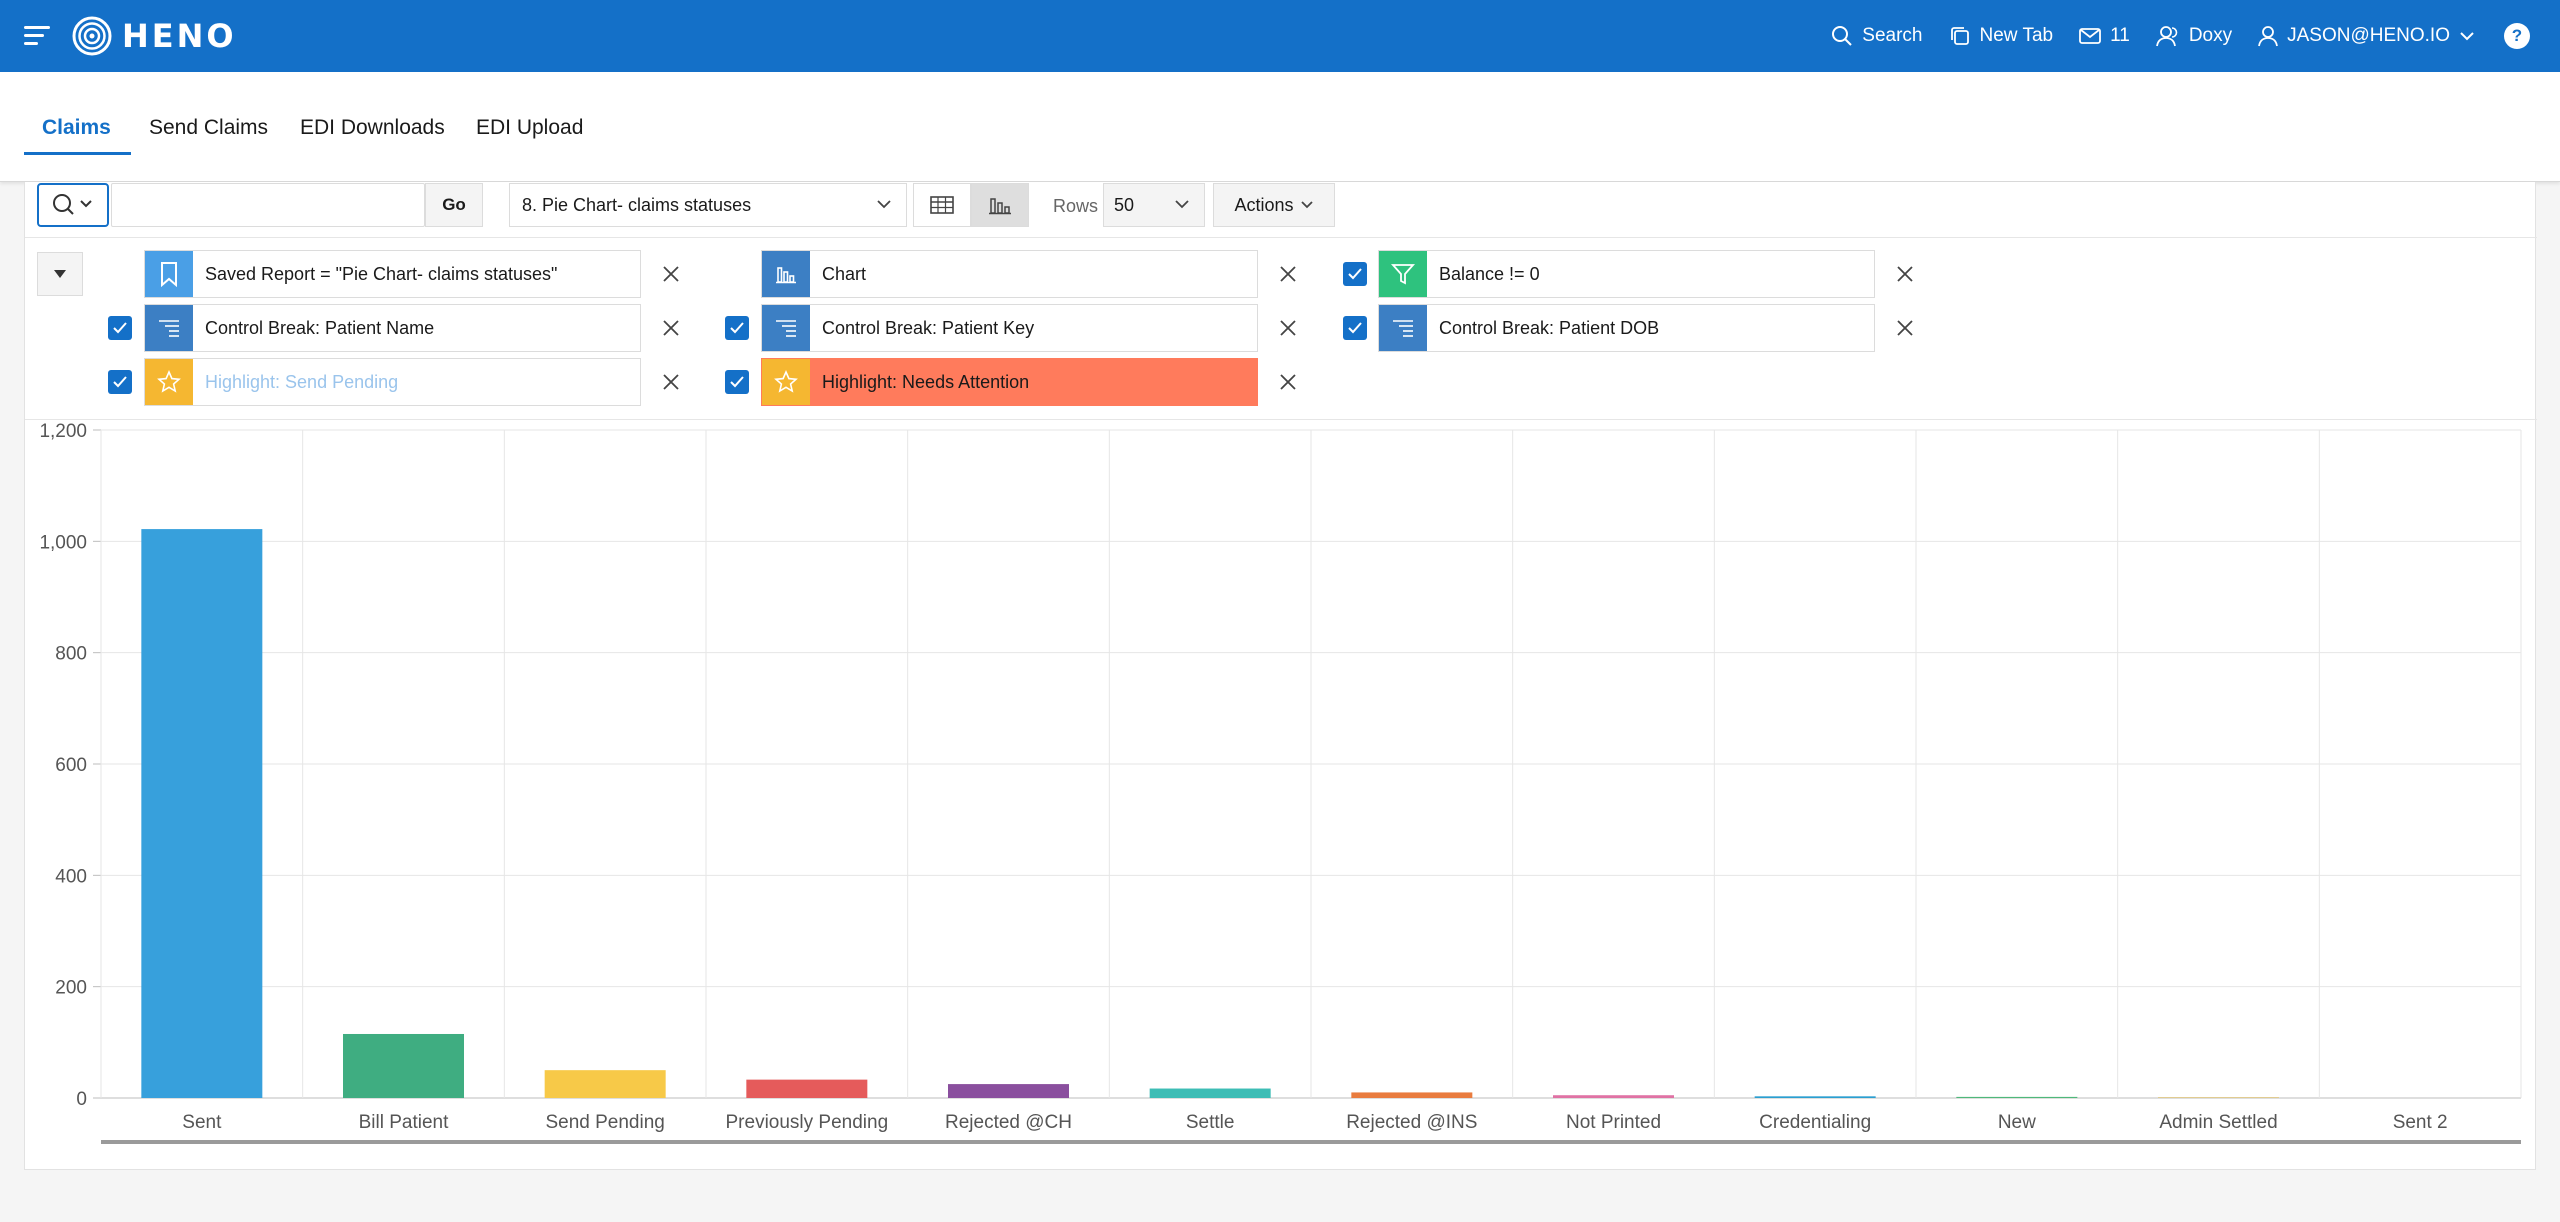 The image size is (2560, 1222). I want to click on y-tick-label: 800, so click(71, 654).